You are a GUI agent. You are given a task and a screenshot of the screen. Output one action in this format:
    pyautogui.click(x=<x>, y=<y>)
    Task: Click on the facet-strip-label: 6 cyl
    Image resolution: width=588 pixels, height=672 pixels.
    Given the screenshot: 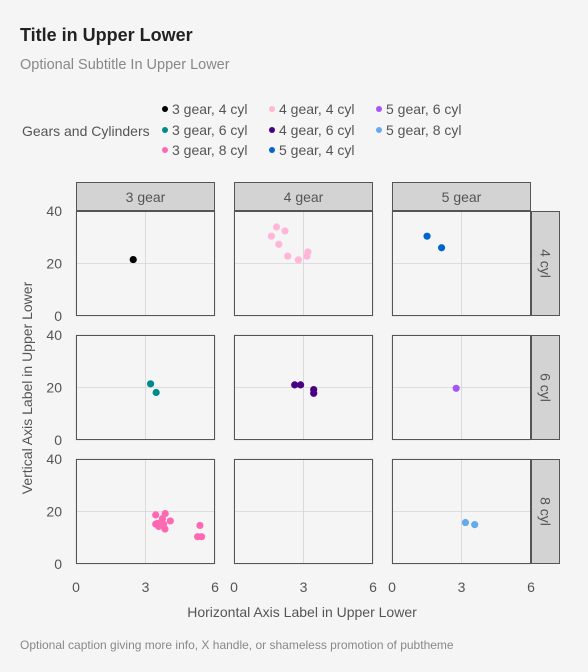 What is the action you would take?
    pyautogui.click(x=546, y=387)
    